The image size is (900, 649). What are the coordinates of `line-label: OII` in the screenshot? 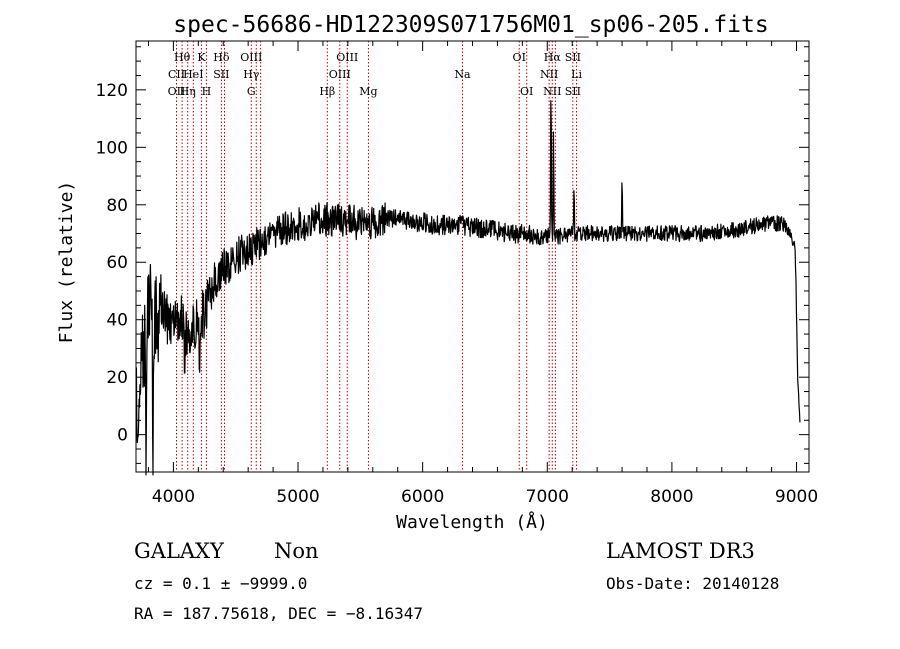 It's located at (177, 91).